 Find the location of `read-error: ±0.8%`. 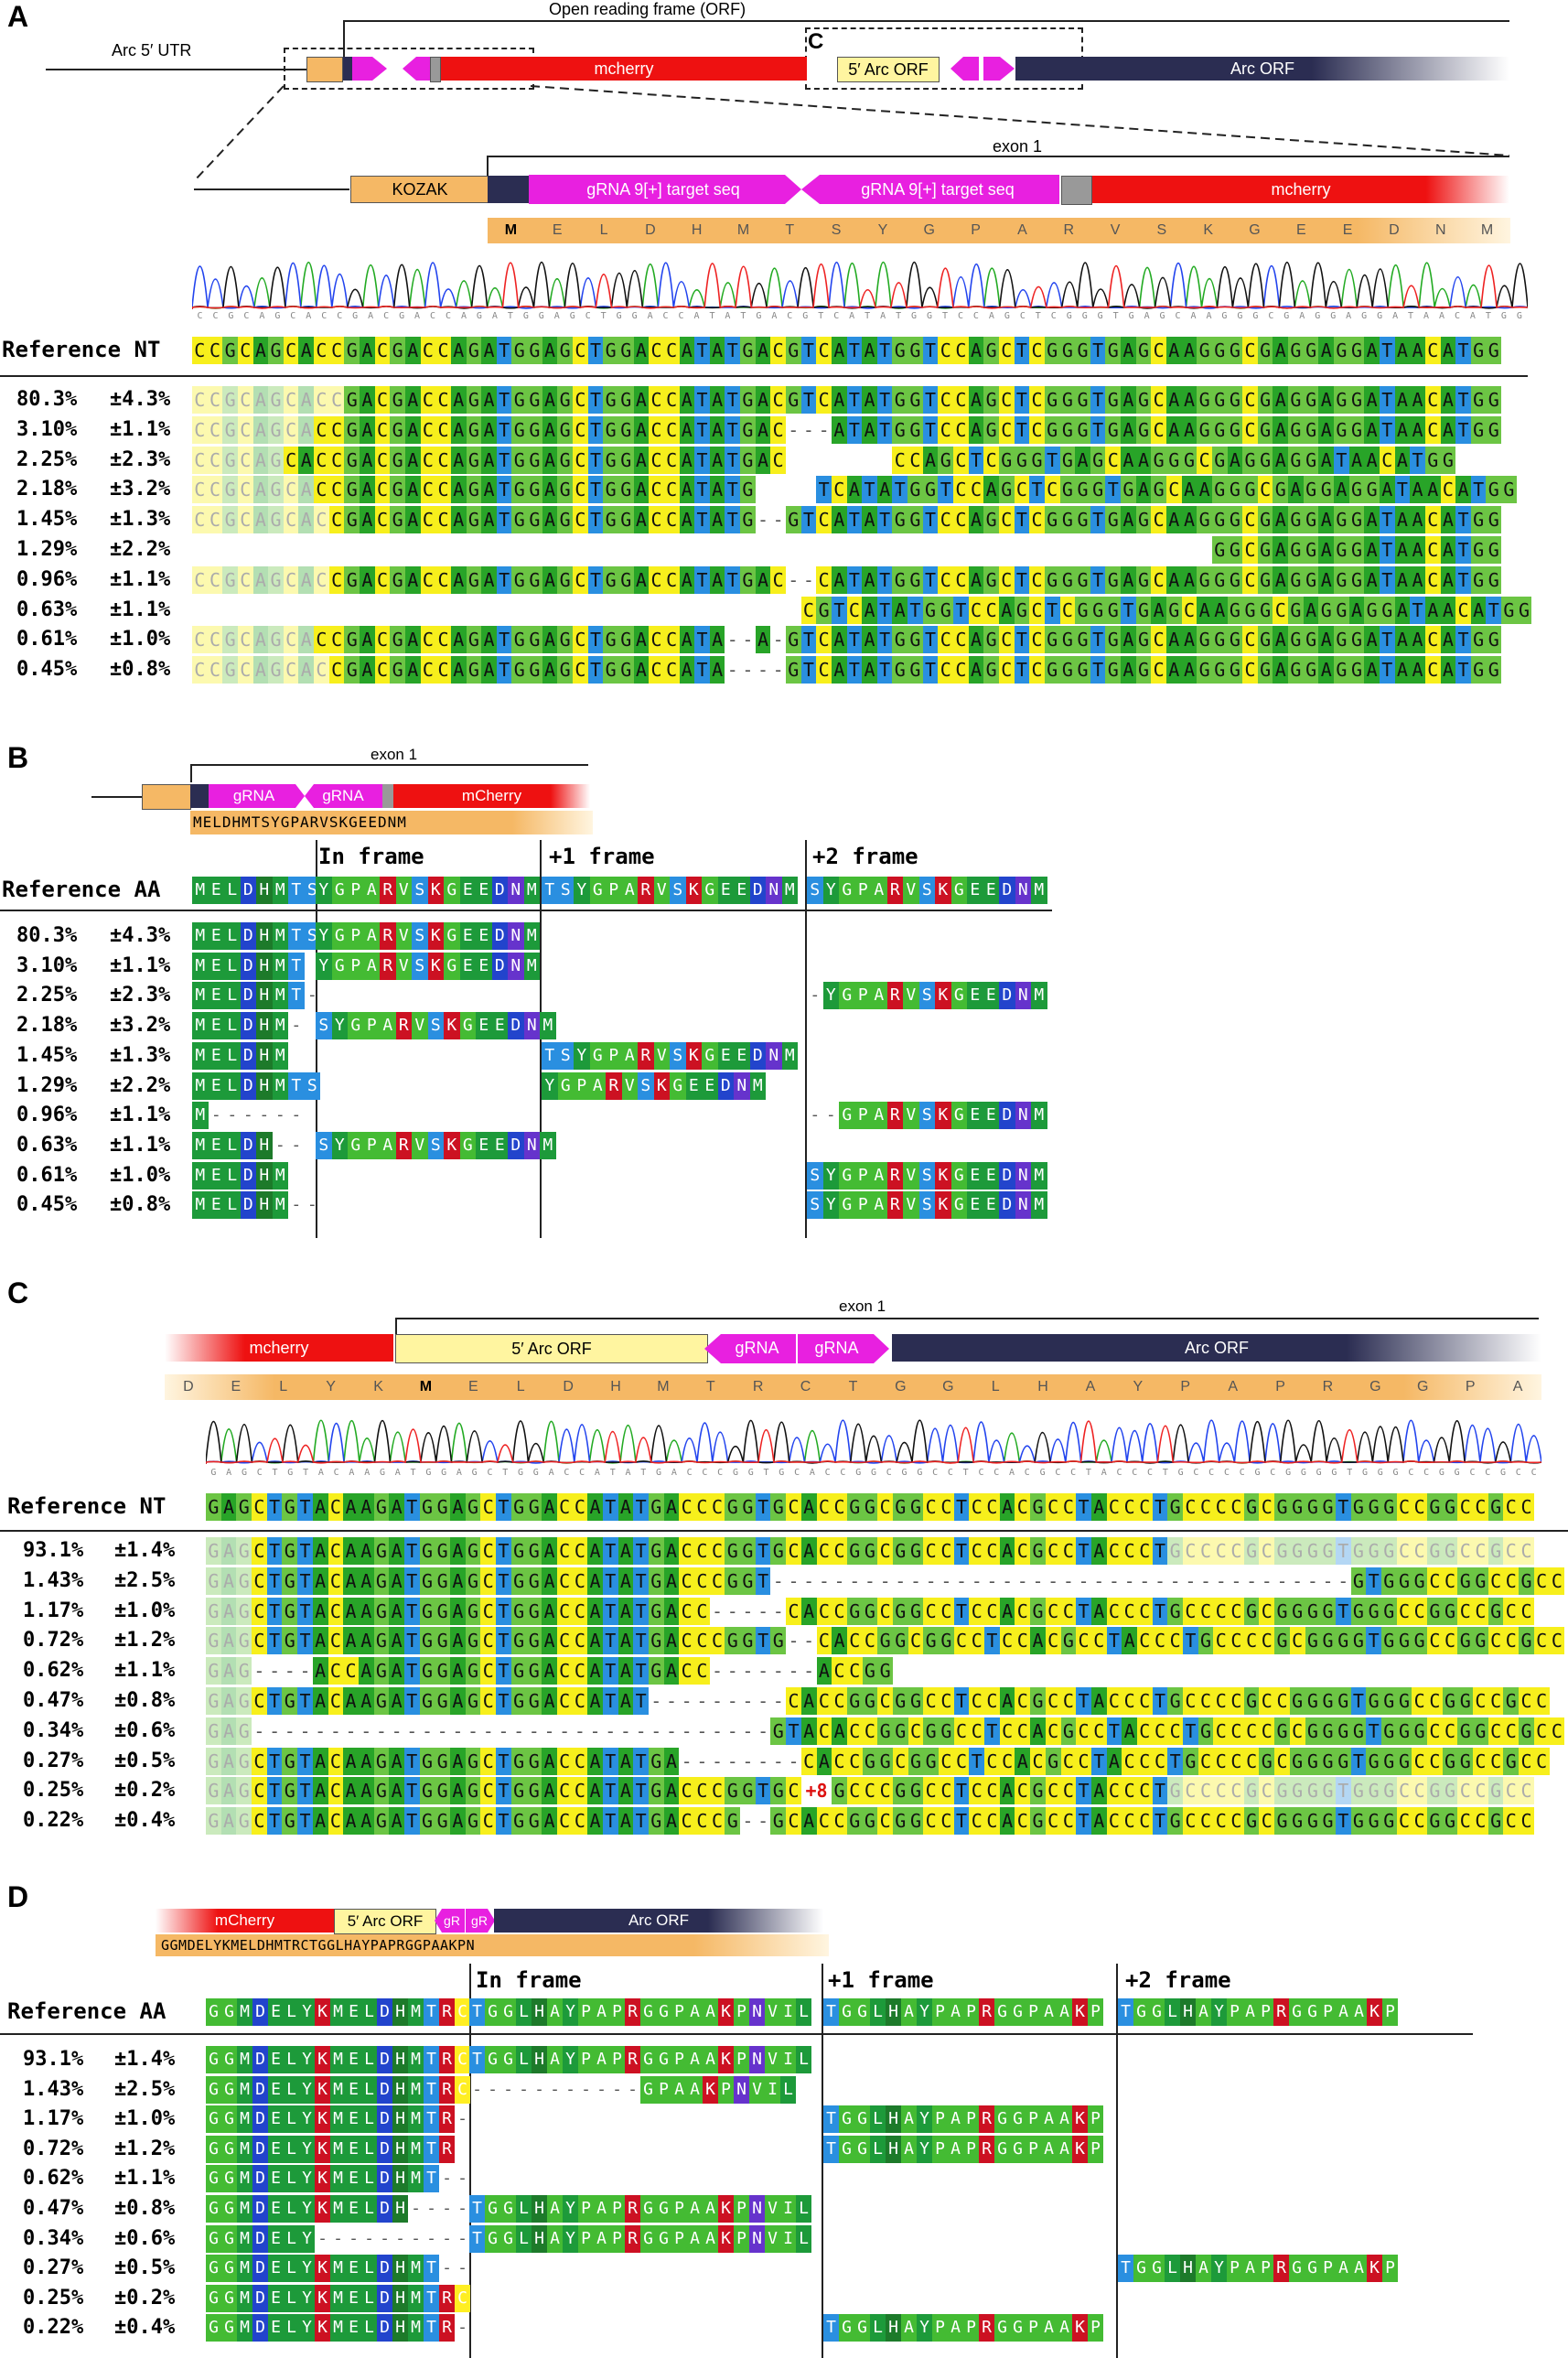

read-error: ±0.8% is located at coordinates (145, 1700).